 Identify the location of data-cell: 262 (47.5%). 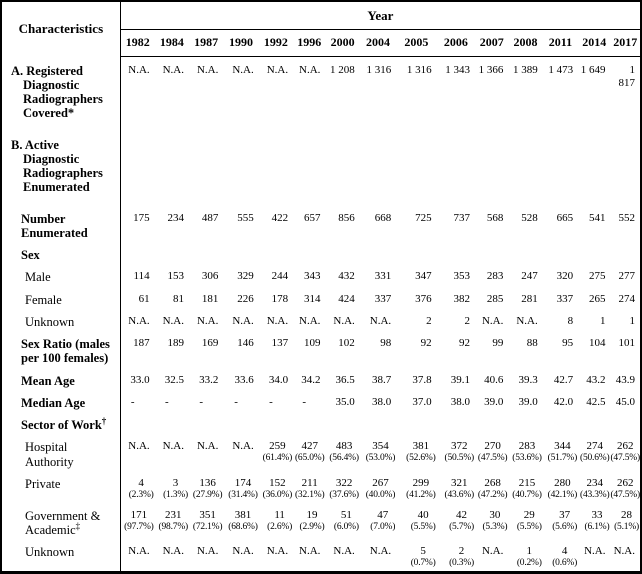
(625, 452).